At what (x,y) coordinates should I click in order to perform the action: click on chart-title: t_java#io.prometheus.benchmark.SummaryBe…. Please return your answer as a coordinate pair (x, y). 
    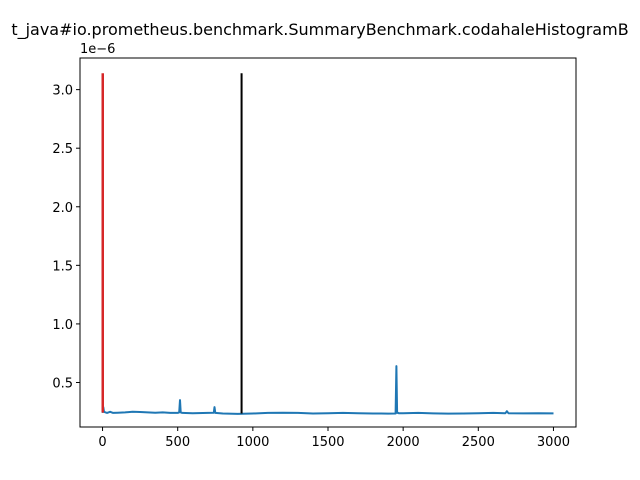
    Looking at the image, I should click on (319, 30).